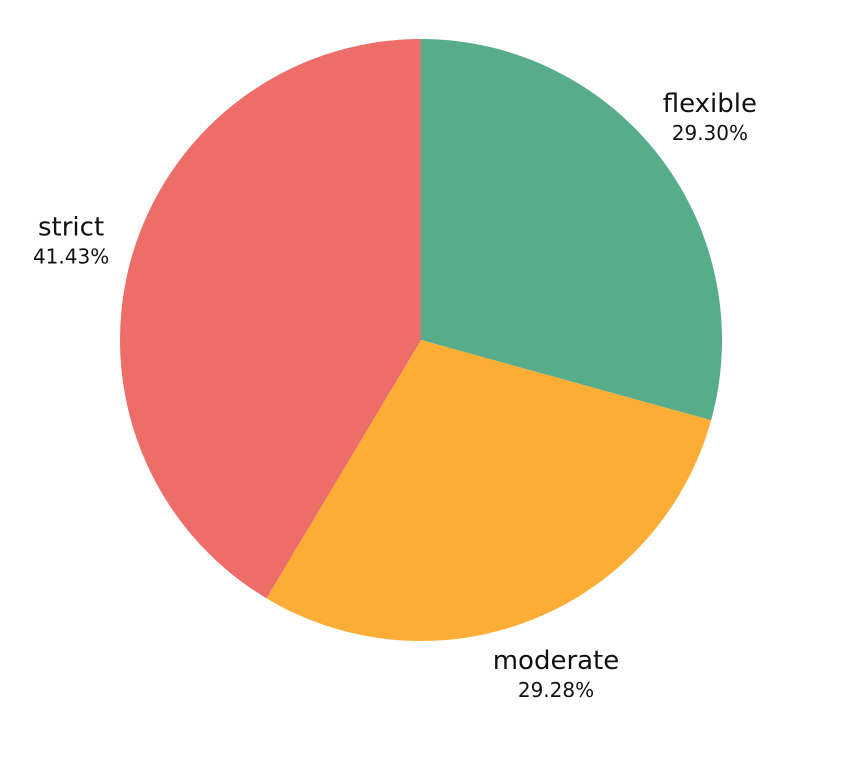  What do you see at coordinates (710, 104) in the screenshot?
I see `slice-label-flexible: flexible` at bounding box center [710, 104].